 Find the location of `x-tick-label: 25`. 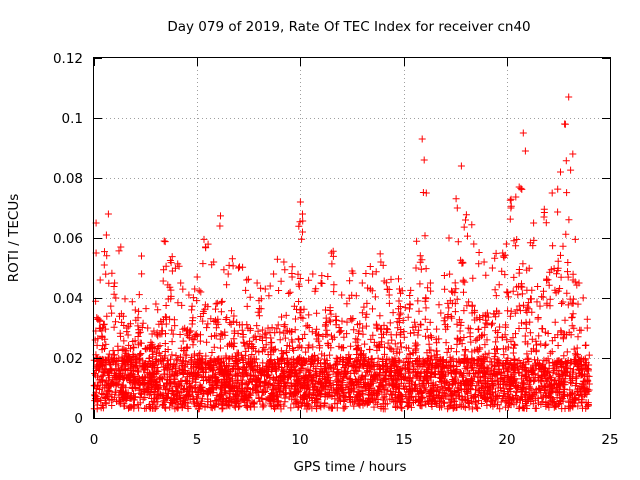

x-tick-label: 25 is located at coordinates (609, 440).